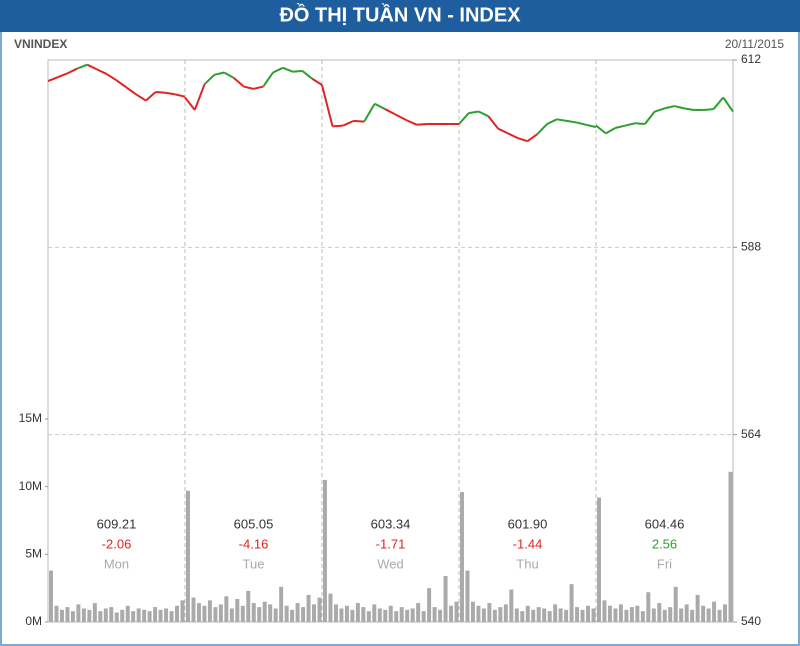 The height and width of the screenshot is (646, 800). Describe the element at coordinates (33, 621) in the screenshot. I see `volume-tick-label: 0M` at that location.